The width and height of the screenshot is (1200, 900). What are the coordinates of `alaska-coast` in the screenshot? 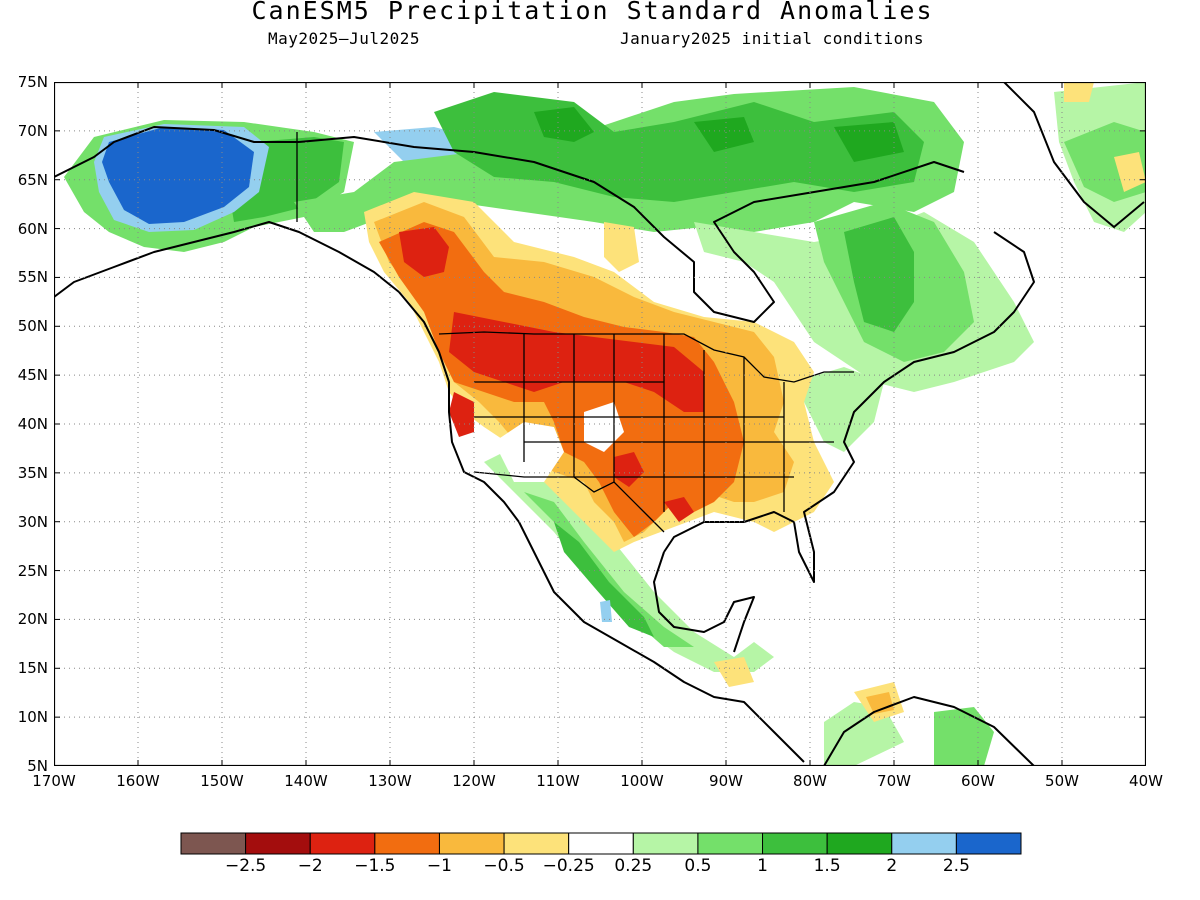 It's located at (227, 212).